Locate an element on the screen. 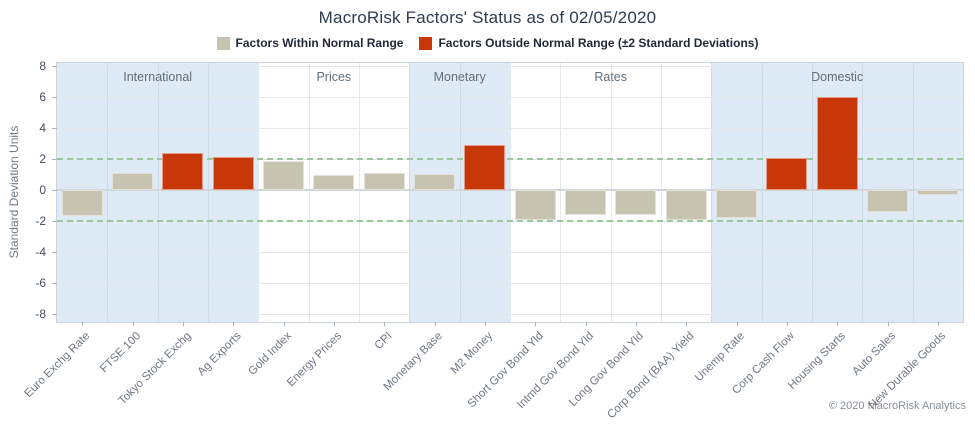  bar-energy-prices is located at coordinates (334, 182).